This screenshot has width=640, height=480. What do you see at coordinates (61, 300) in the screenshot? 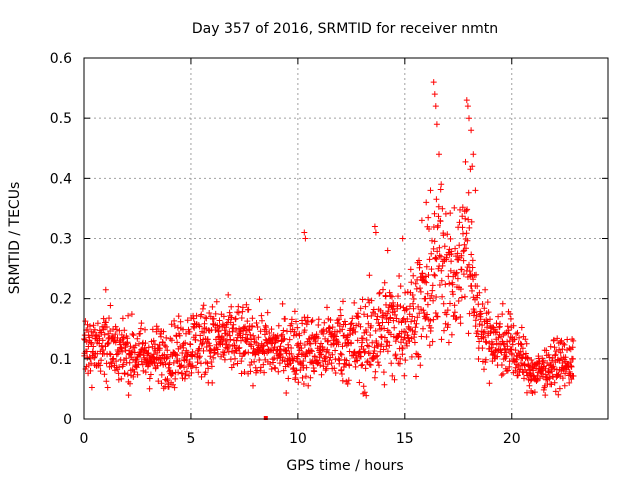
I see `y-tick-label: 0.2` at bounding box center [61, 300].